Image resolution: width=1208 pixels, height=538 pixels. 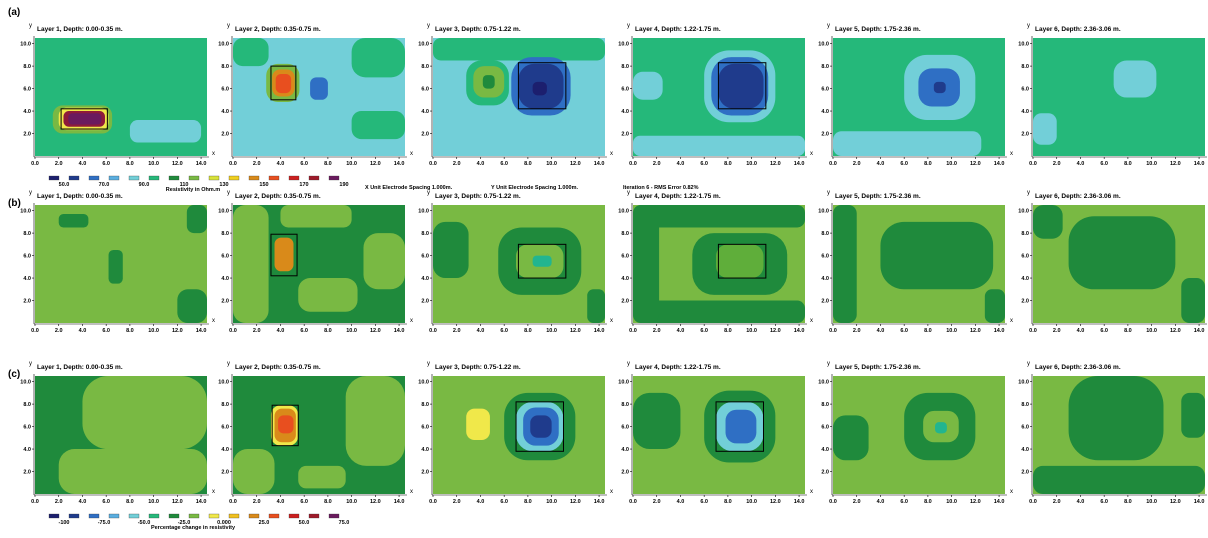 What do you see at coordinates (1078, 367) in the screenshot?
I see `panel-title: Layer 6, Depth: 2.36-3.06 m.` at bounding box center [1078, 367].